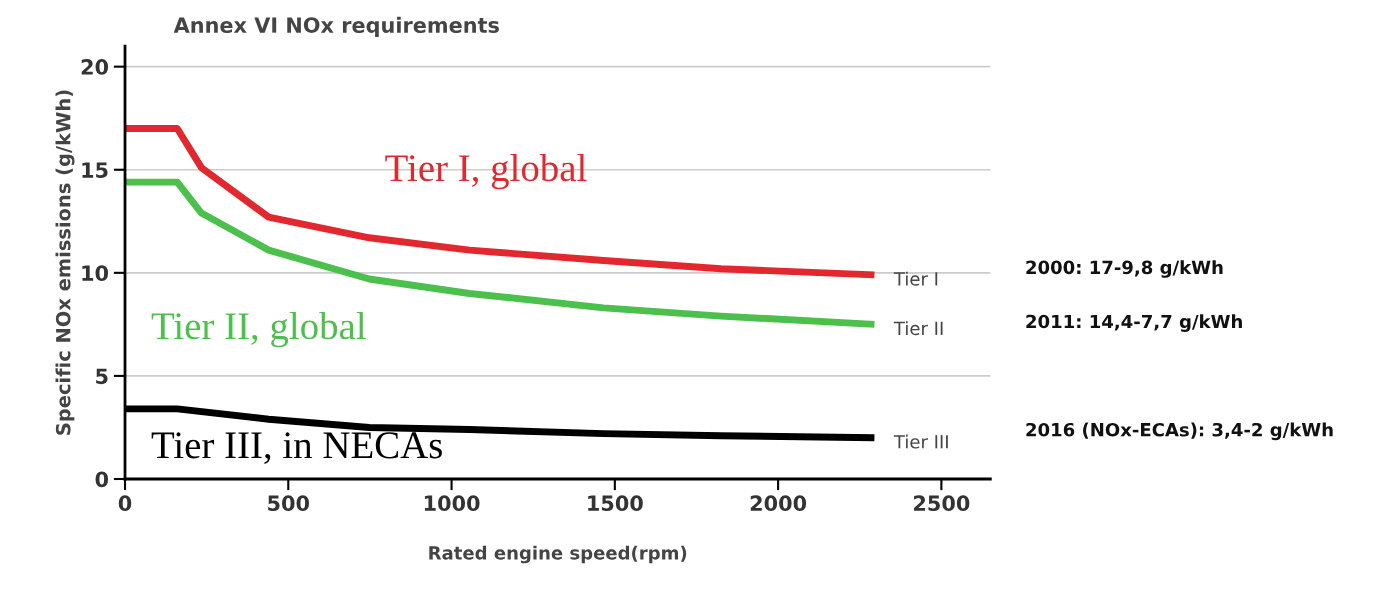  Describe the element at coordinates (452, 503) in the screenshot. I see `x-tick-label: 1000` at that location.